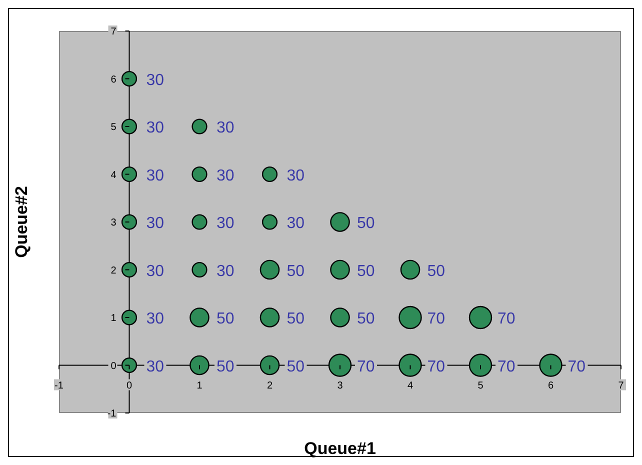  Describe the element at coordinates (113, 127) in the screenshot. I see `y-tick-label: 5` at that location.